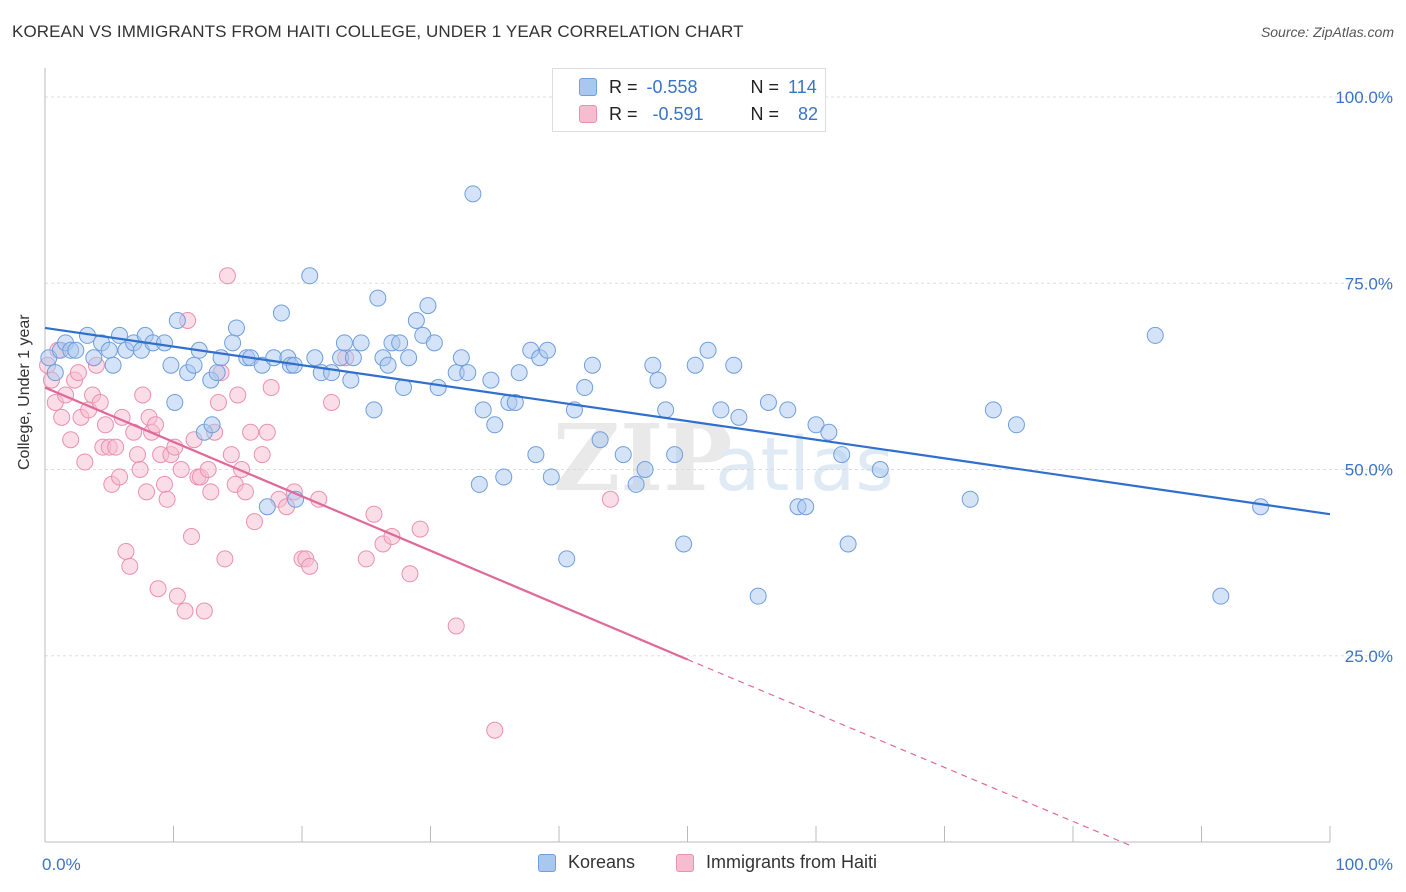 The width and height of the screenshot is (1406, 892). I want to click on y-tick-label: 75.0%, so click(1369, 283).